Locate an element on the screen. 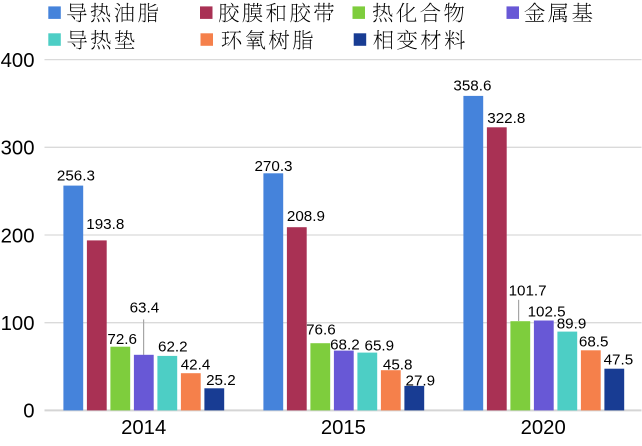 This screenshot has width=642, height=446. svg-text: 63.4 is located at coordinates (145, 308).